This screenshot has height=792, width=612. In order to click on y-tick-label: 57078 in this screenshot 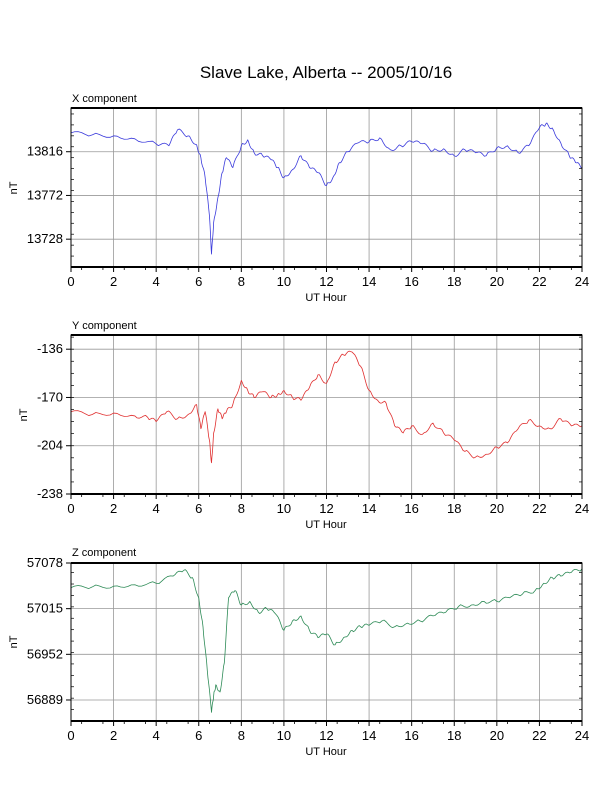, I will do `click(45, 562)`.